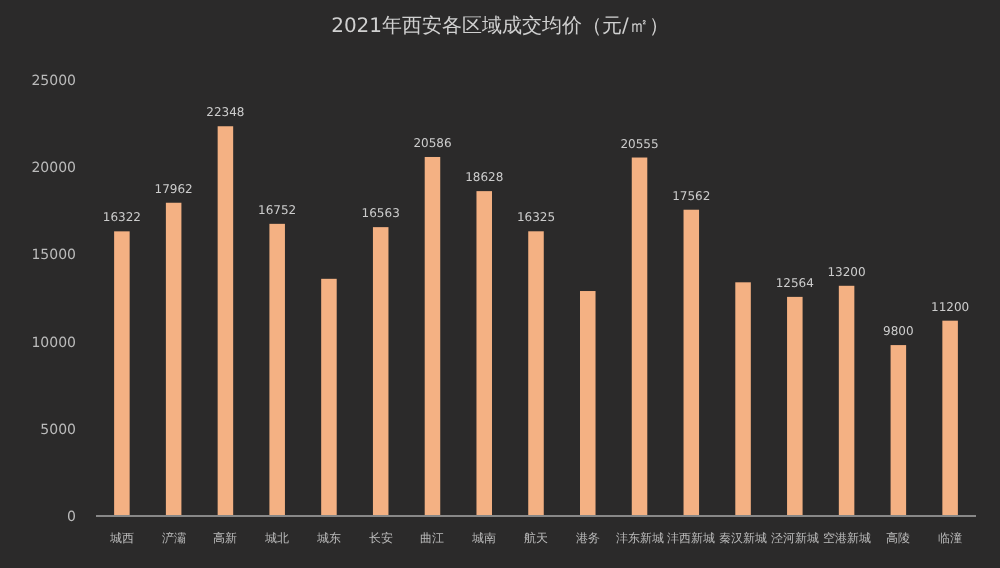 The width and height of the screenshot is (1000, 568). I want to click on chart-title: 2021年西安各区域成交均价（元/㎡）, so click(500, 26).